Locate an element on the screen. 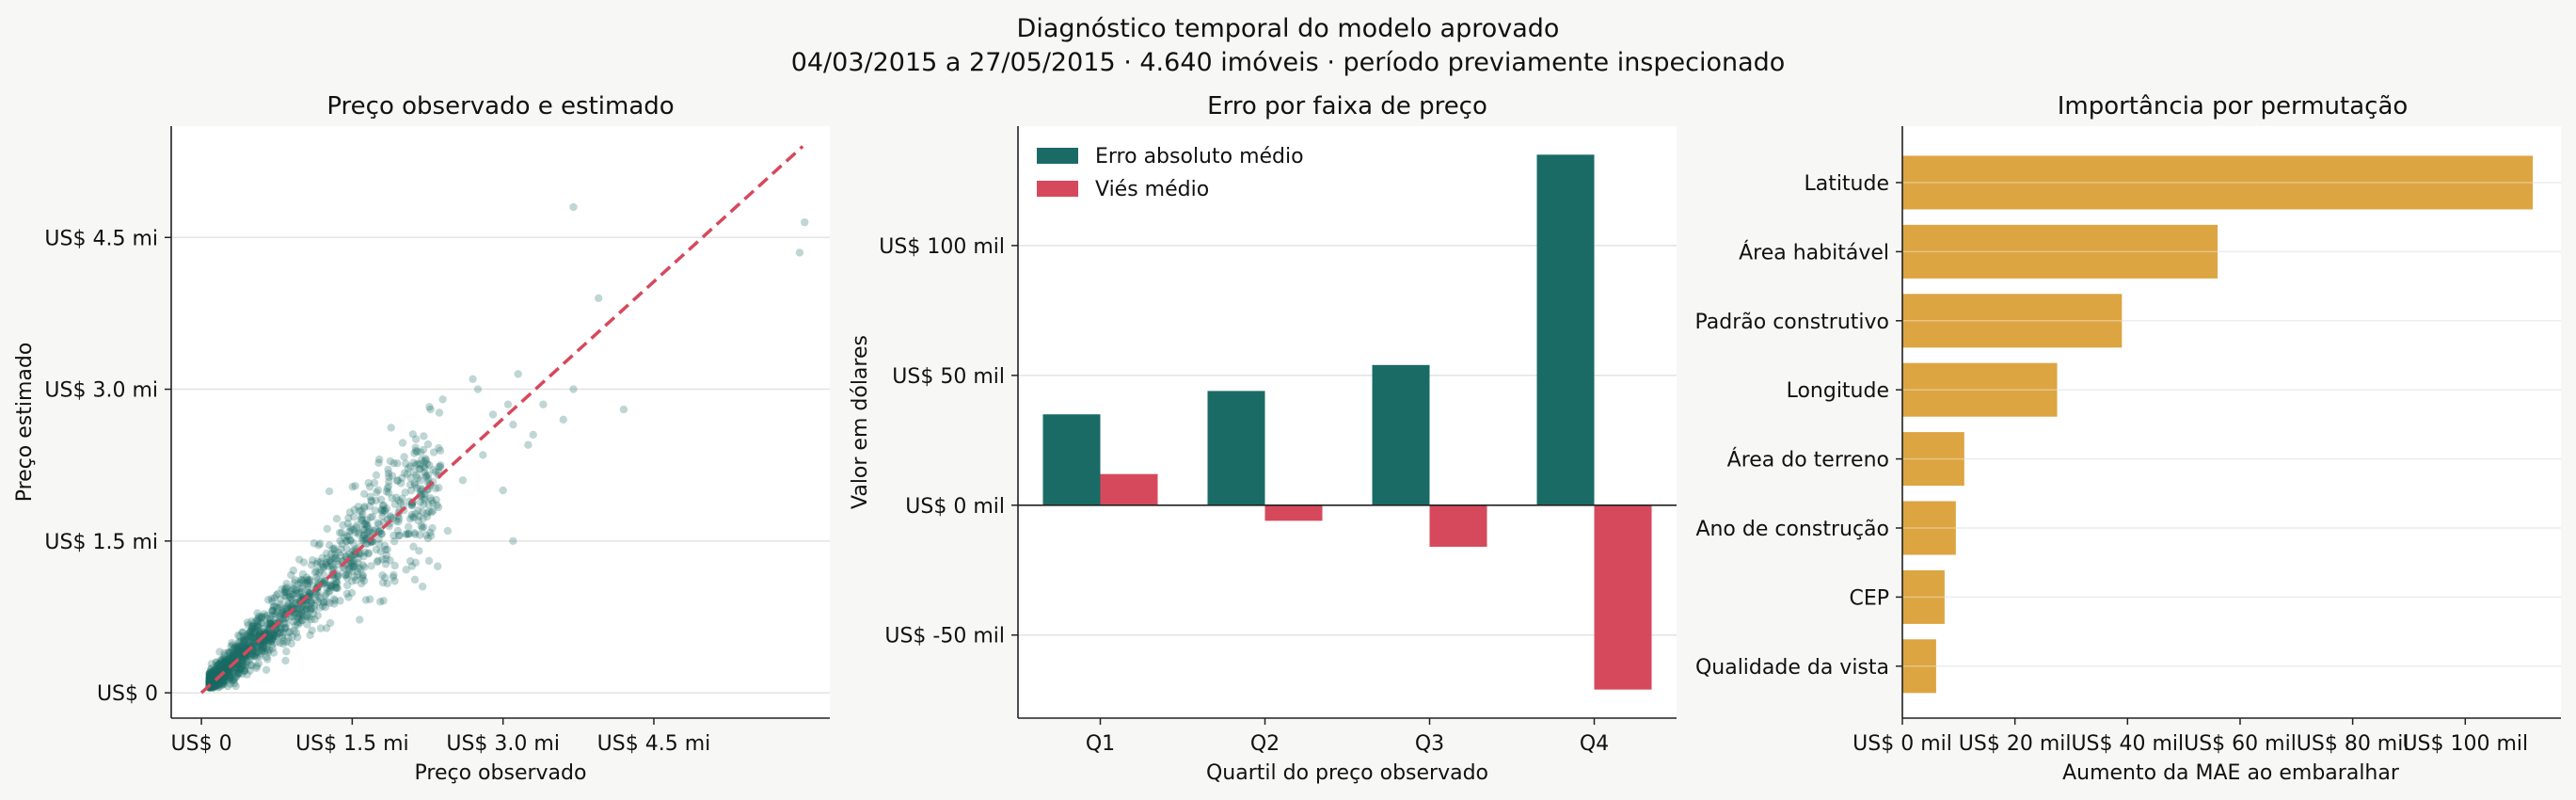  y-tick-label: CEP is located at coordinates (1869, 598).